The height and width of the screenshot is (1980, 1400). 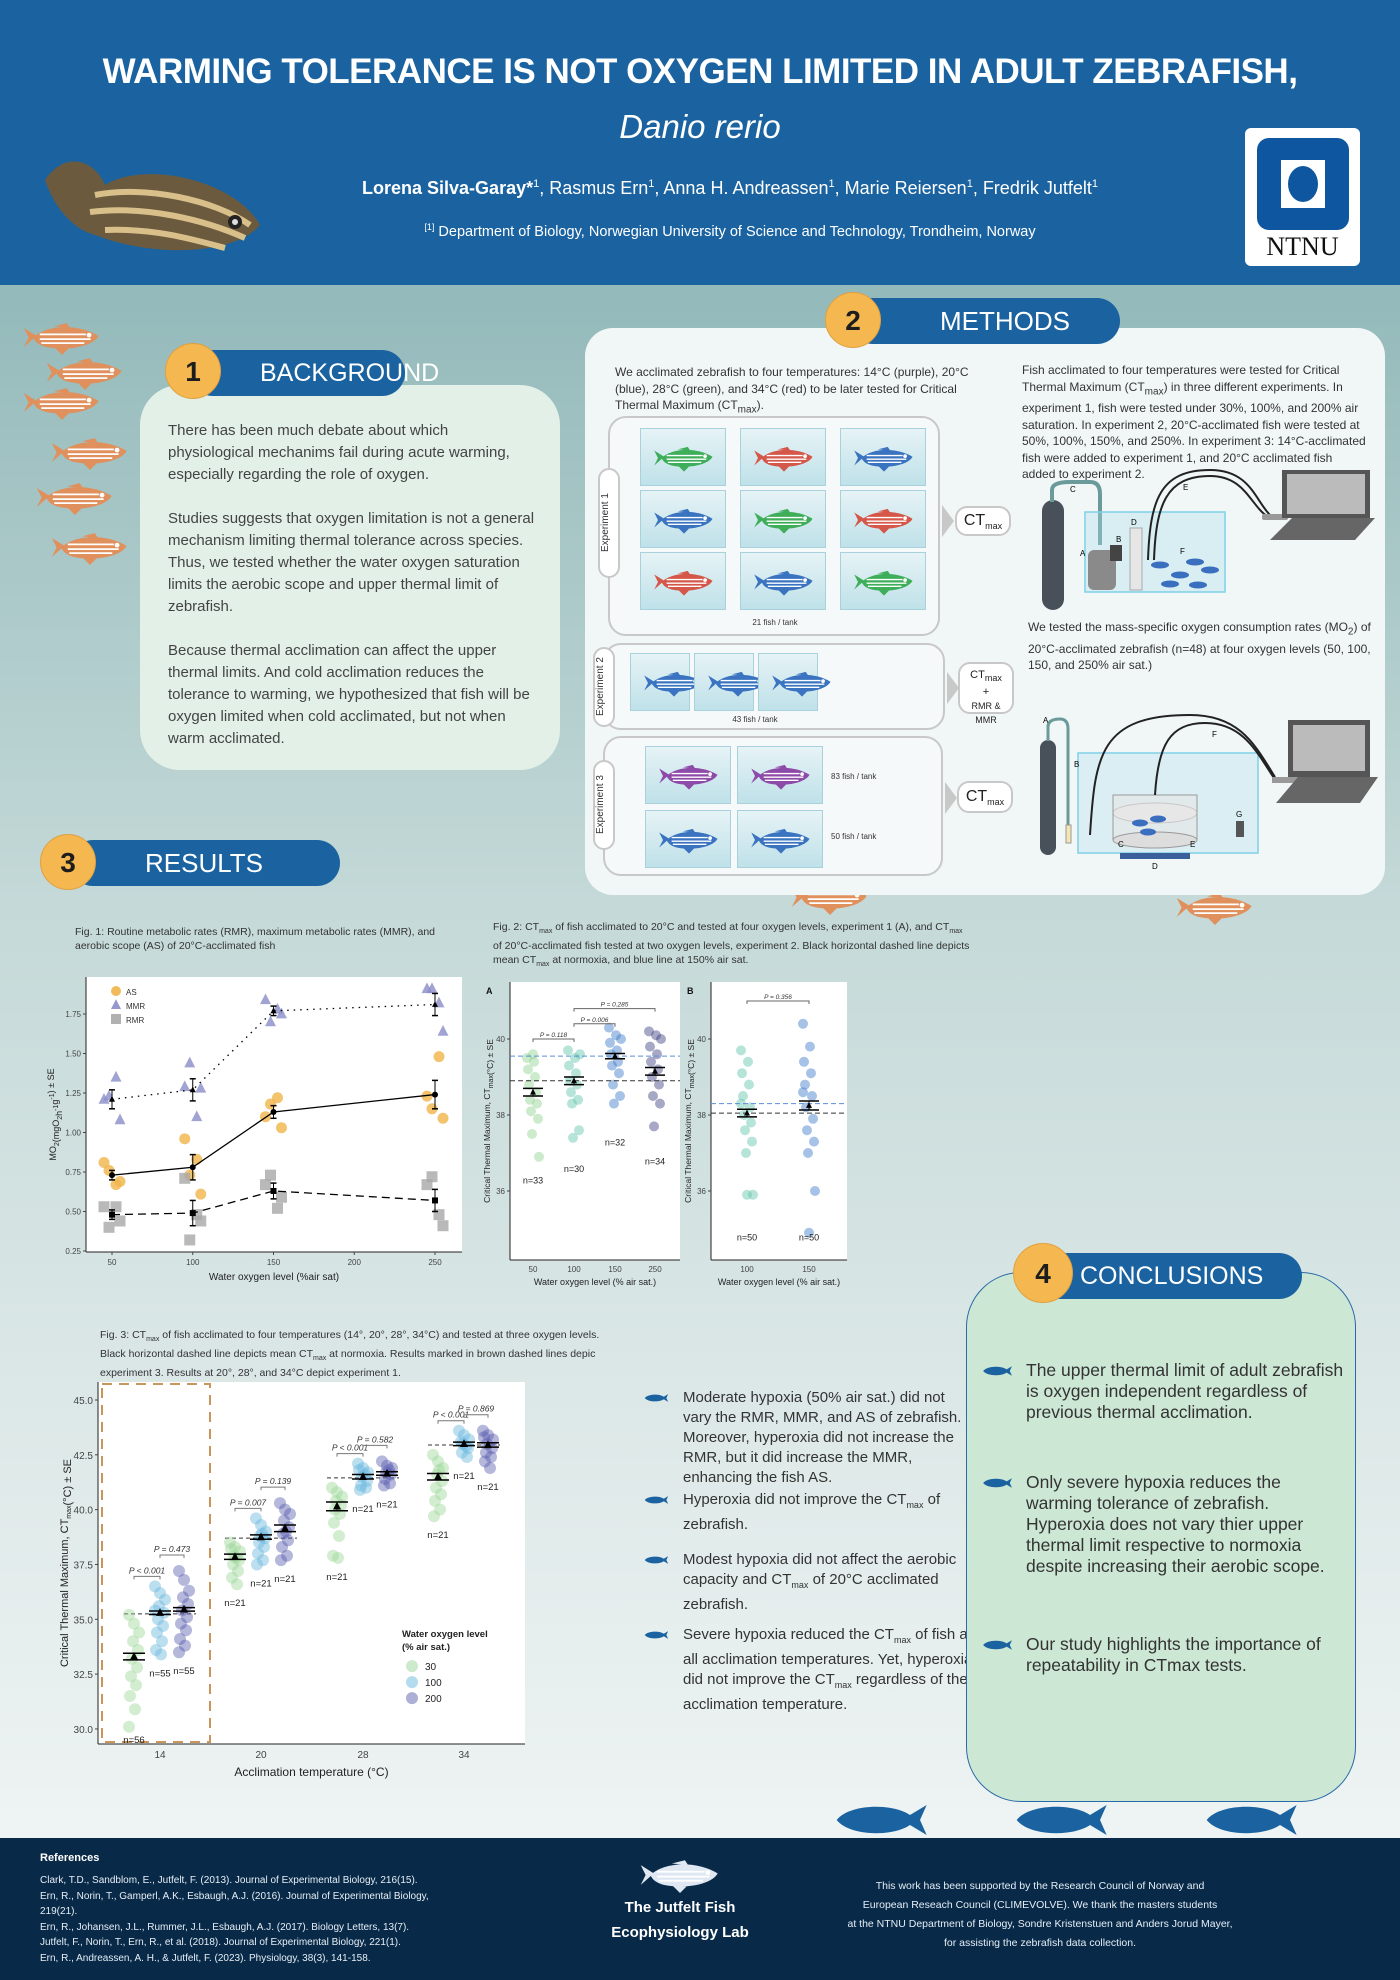 What do you see at coordinates (680, 1932) in the screenshot?
I see `lab-name-line: Ecophysiology Lab` at bounding box center [680, 1932].